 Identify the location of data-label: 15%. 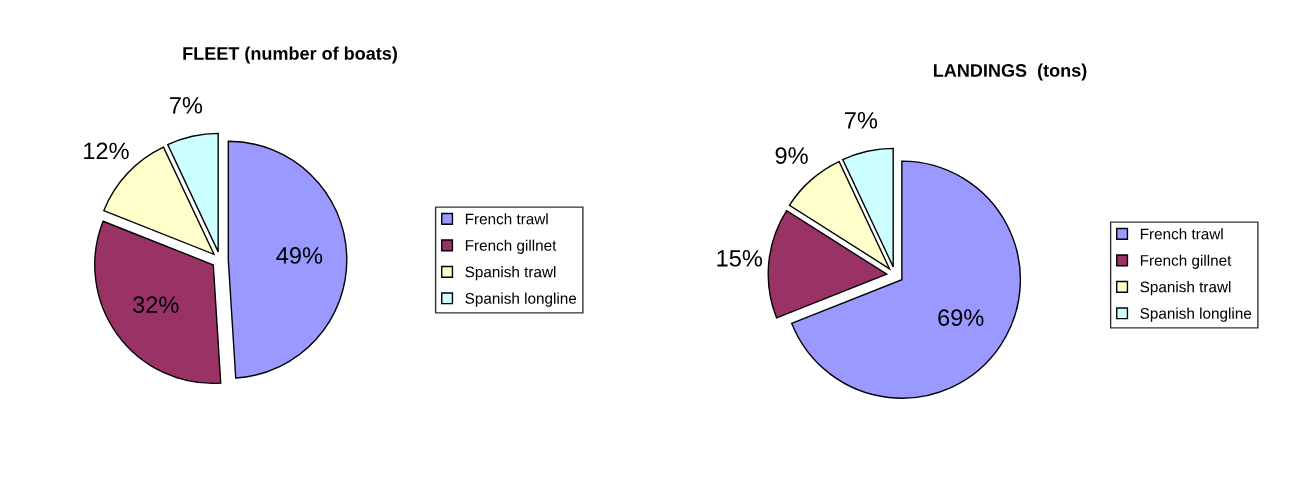
(740, 258).